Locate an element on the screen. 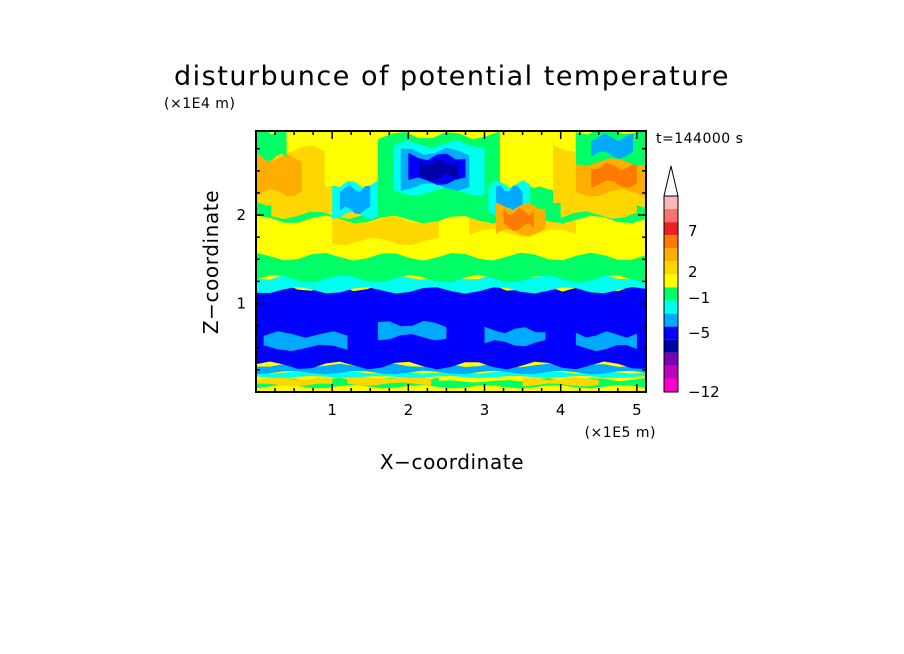  colorbar is located at coordinates (671, 279).